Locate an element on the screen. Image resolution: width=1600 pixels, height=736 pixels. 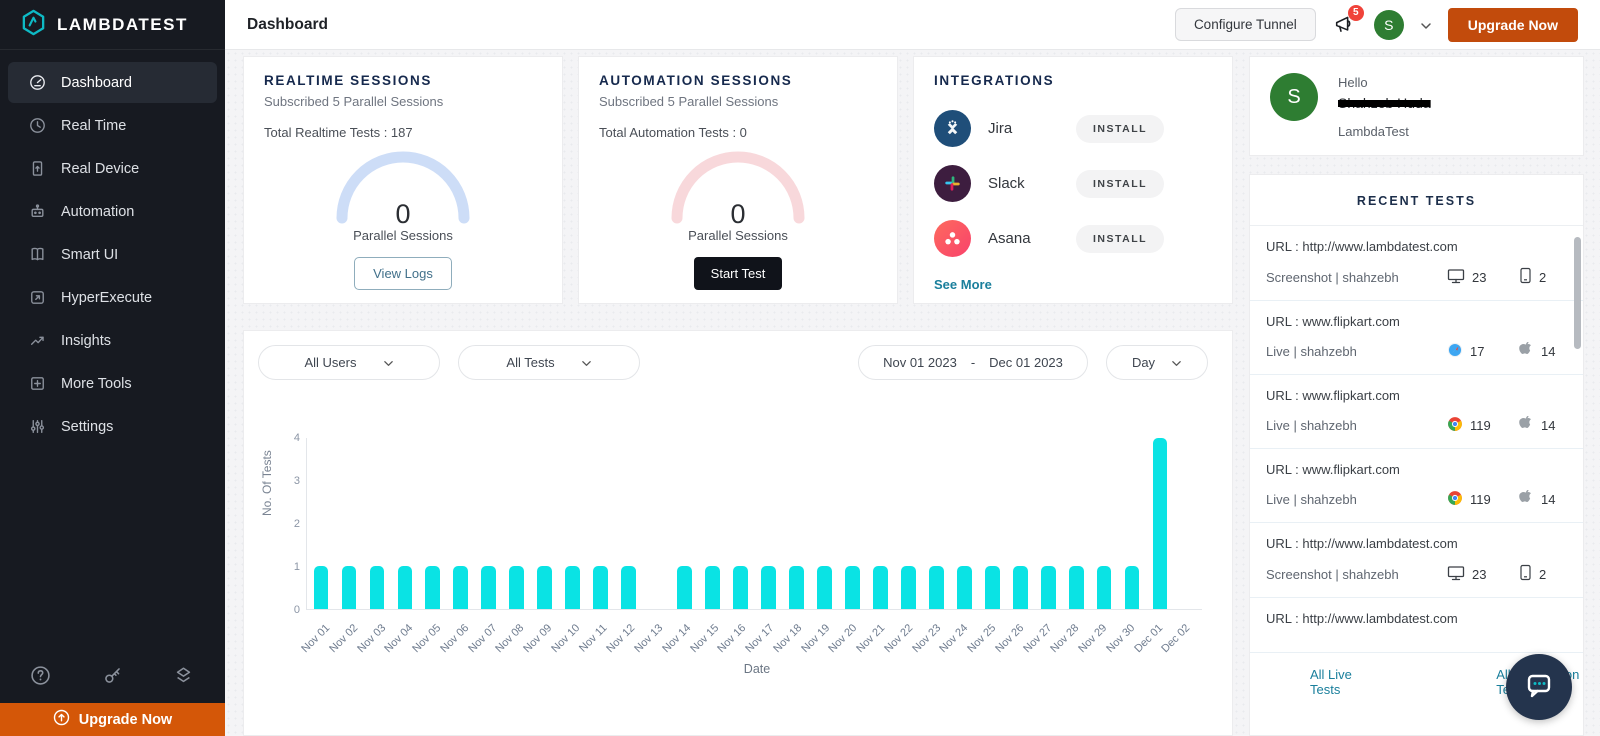
announcements-button: 5 is located at coordinates (1348, 21).